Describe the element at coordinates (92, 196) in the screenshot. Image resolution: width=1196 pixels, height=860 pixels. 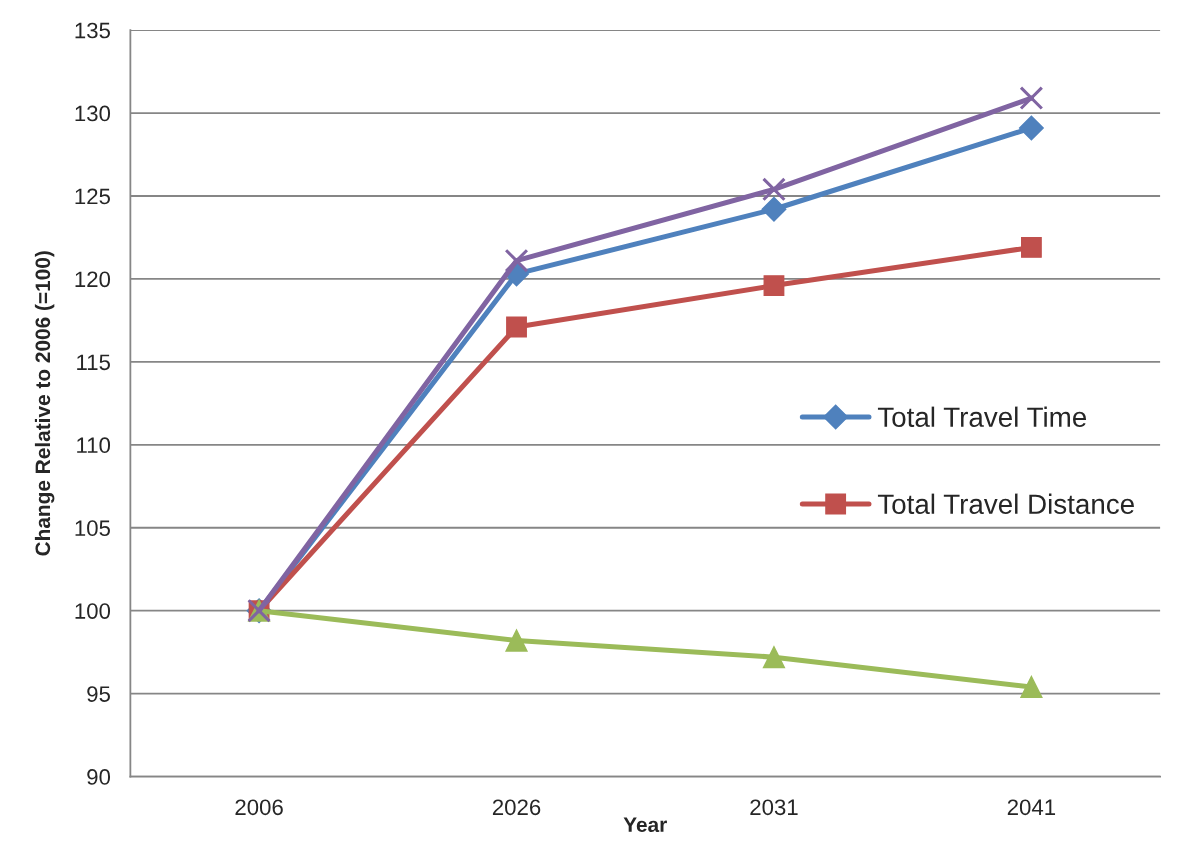
I see `y-tick-label: 125` at that location.